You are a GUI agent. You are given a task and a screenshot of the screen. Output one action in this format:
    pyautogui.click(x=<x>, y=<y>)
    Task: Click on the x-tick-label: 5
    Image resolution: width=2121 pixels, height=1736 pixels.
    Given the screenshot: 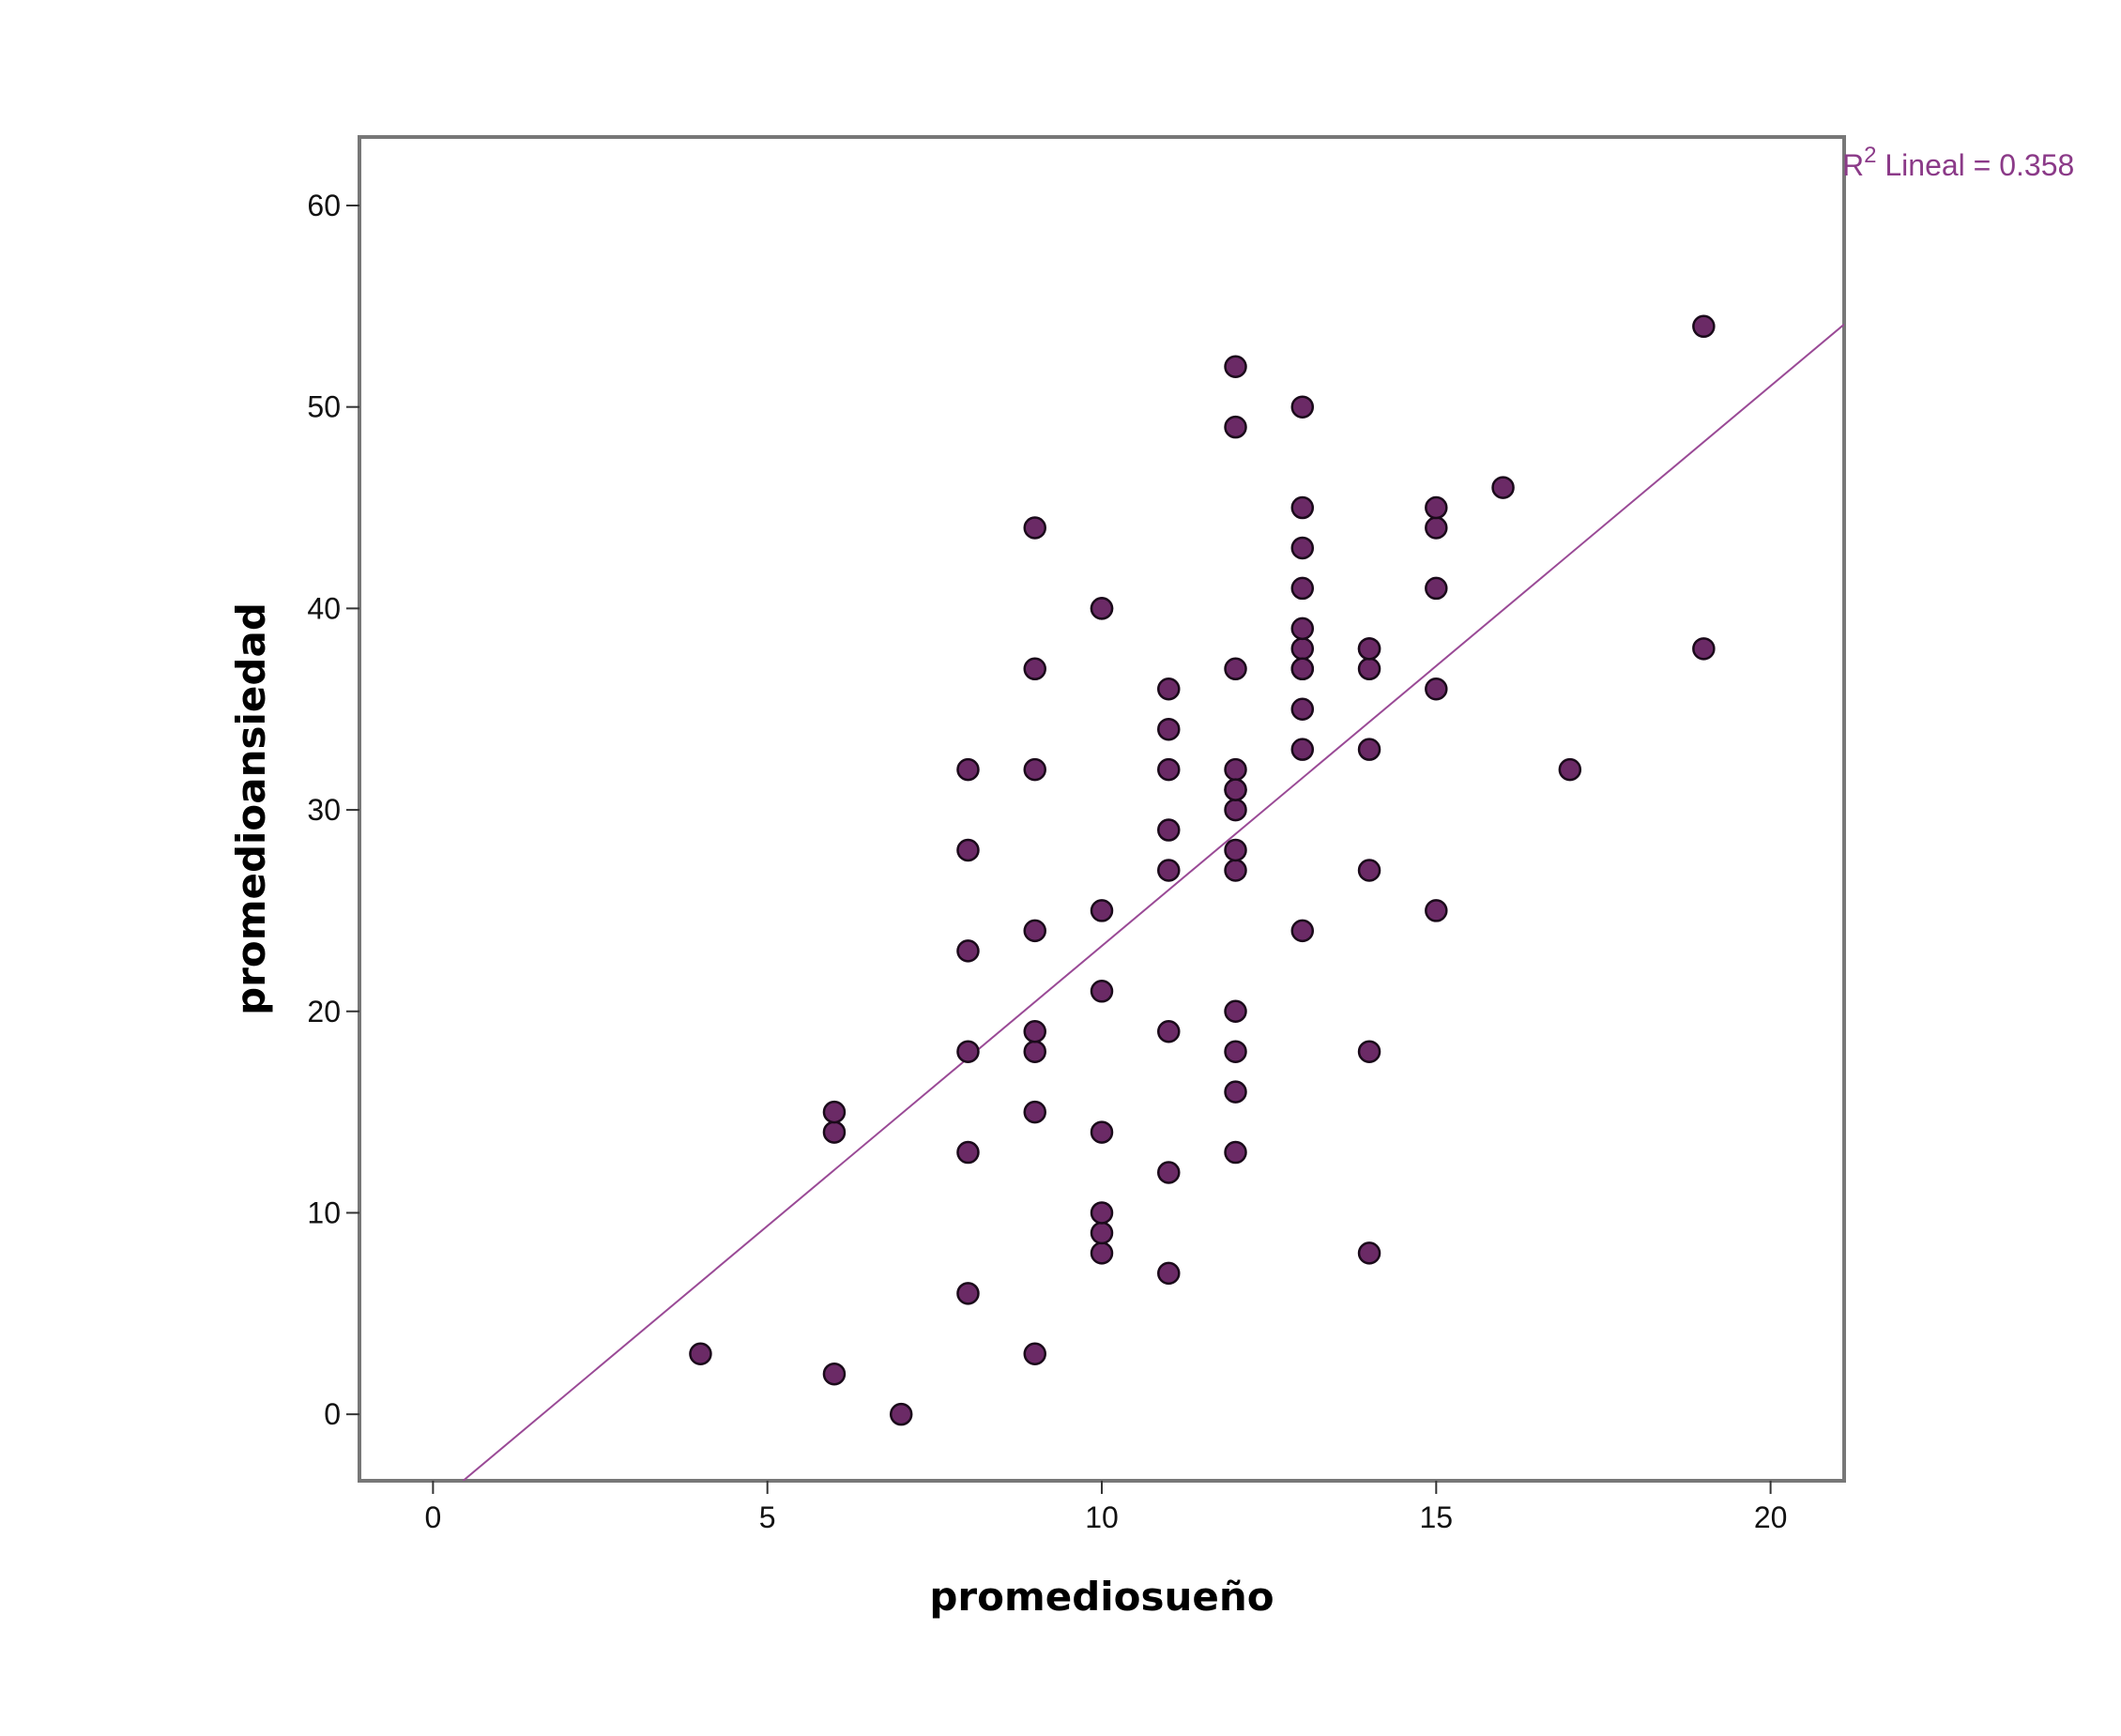 What is the action you would take?
    pyautogui.click(x=767, y=1517)
    